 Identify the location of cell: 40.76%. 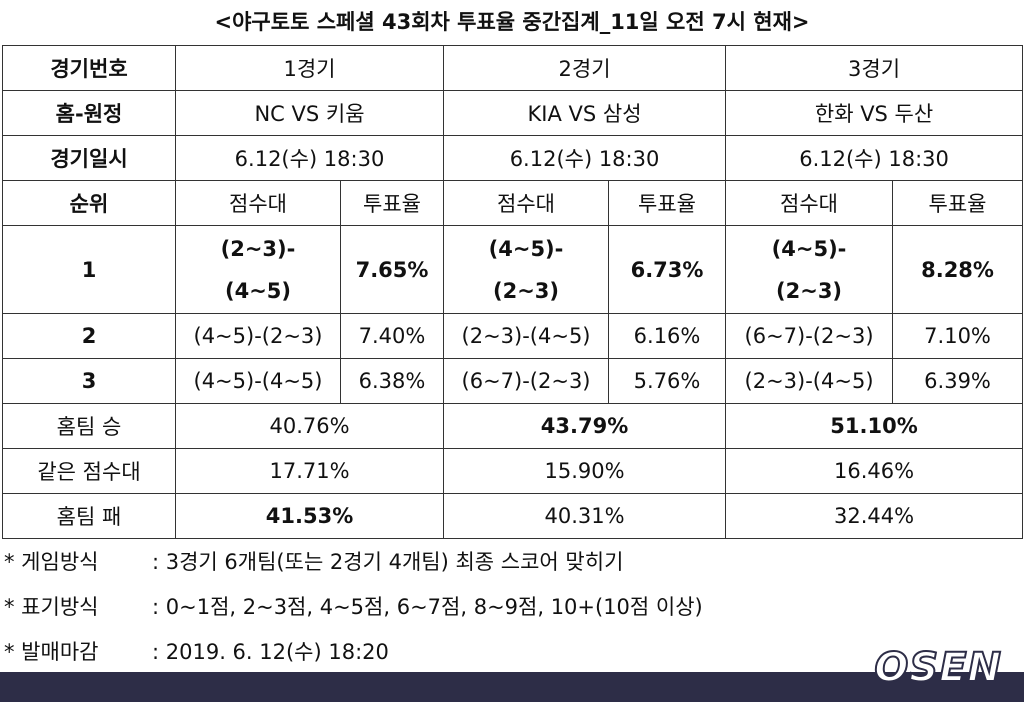
(309, 426).